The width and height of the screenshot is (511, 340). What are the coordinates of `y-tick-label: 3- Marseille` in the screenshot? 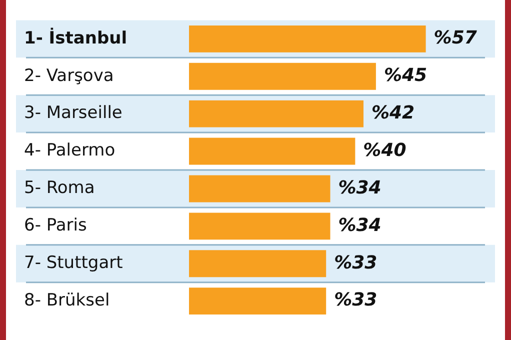 It's located at (73, 113).